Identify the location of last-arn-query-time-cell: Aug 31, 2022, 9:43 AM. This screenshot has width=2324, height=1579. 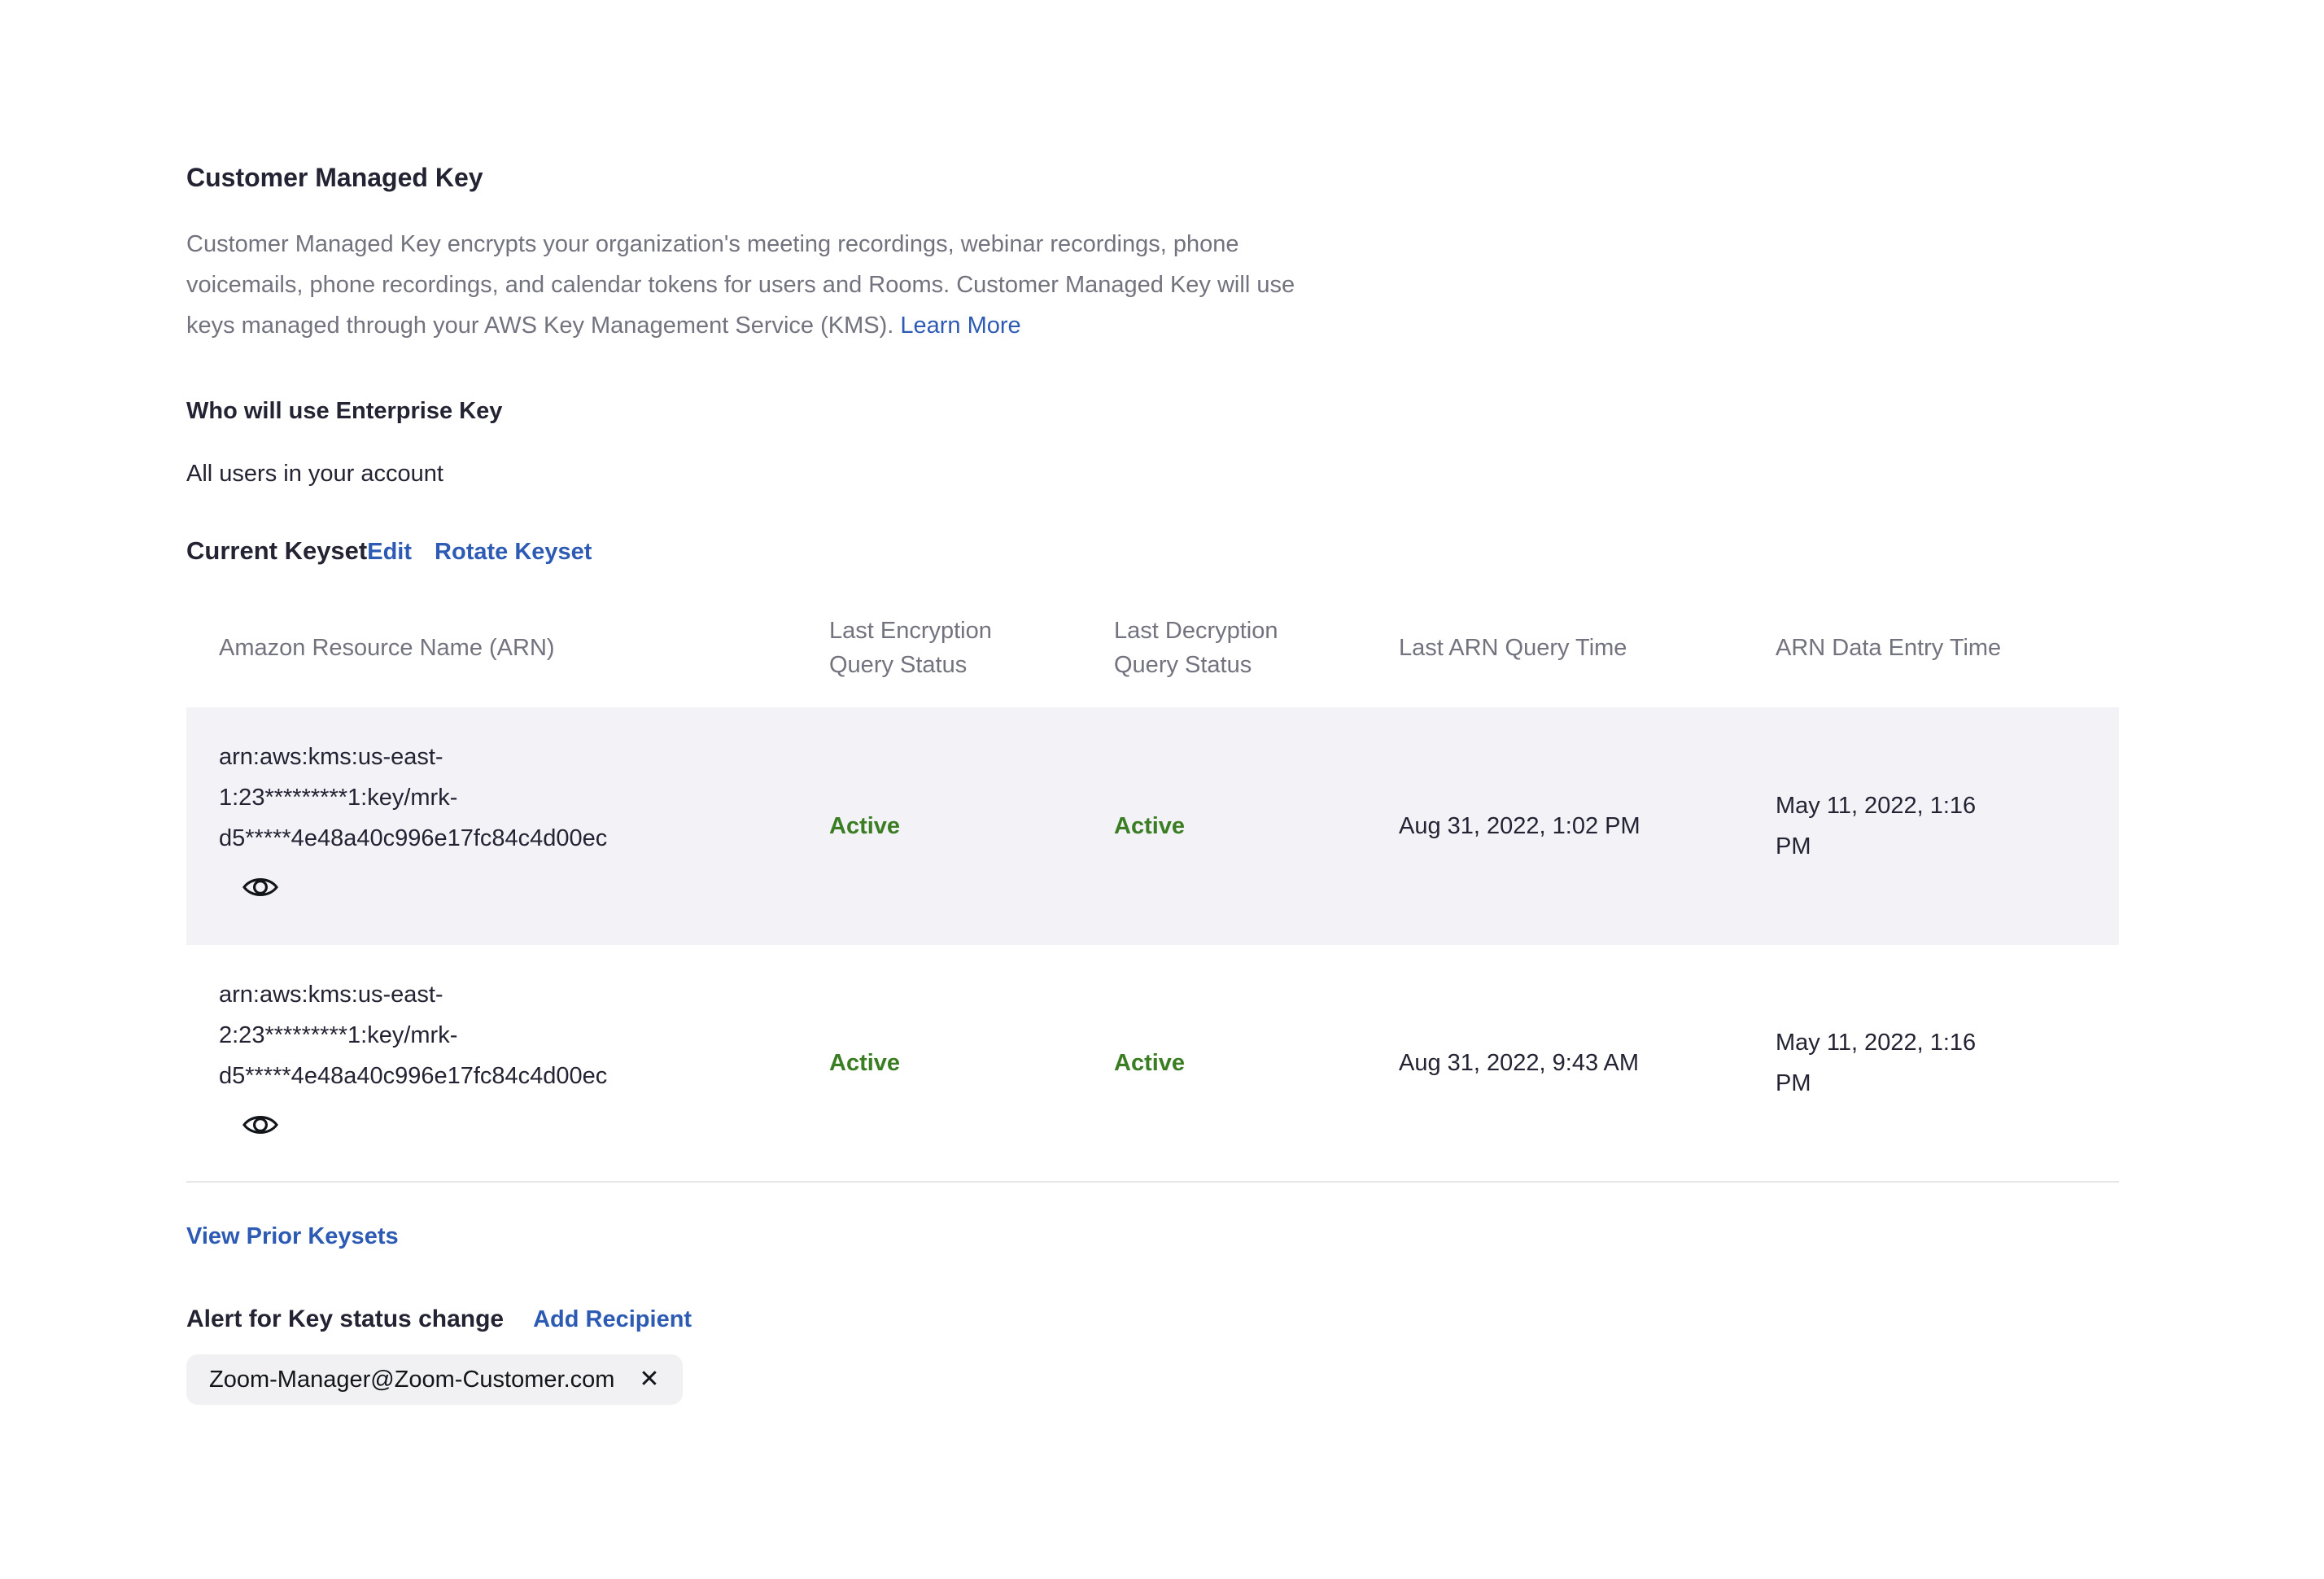
(1519, 1063).